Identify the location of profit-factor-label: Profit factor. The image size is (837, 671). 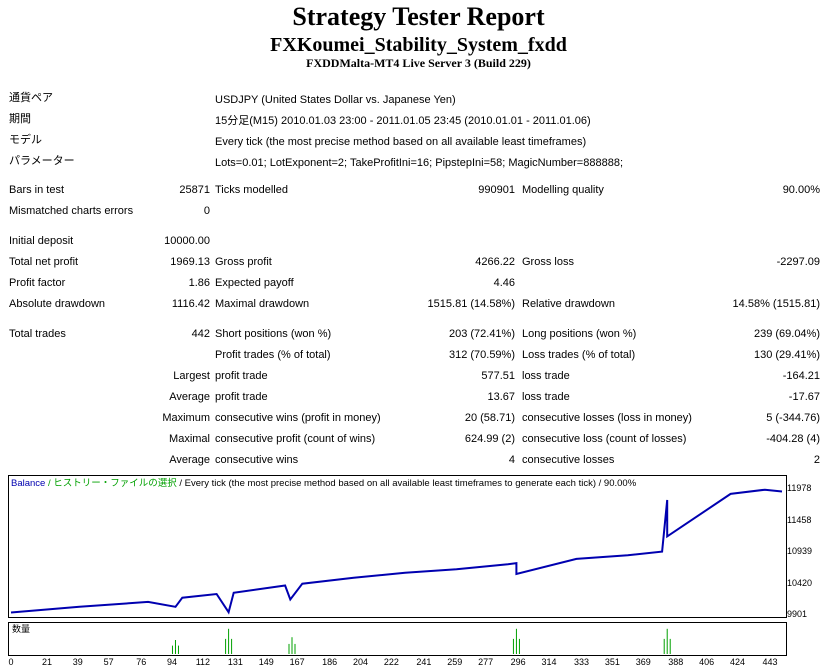
(37, 283).